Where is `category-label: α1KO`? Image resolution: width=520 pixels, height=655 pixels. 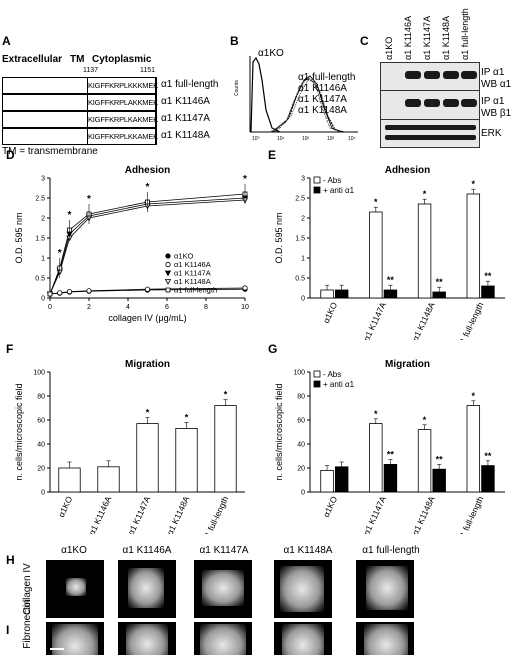 category-label: α1KO is located at coordinates (330, 506).